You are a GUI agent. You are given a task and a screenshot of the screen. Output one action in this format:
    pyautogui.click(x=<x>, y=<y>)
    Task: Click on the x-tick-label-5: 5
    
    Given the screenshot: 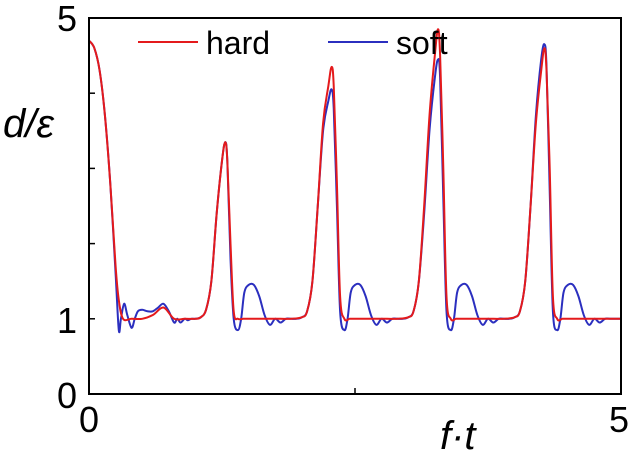 What is the action you would take?
    pyautogui.click(x=619, y=419)
    